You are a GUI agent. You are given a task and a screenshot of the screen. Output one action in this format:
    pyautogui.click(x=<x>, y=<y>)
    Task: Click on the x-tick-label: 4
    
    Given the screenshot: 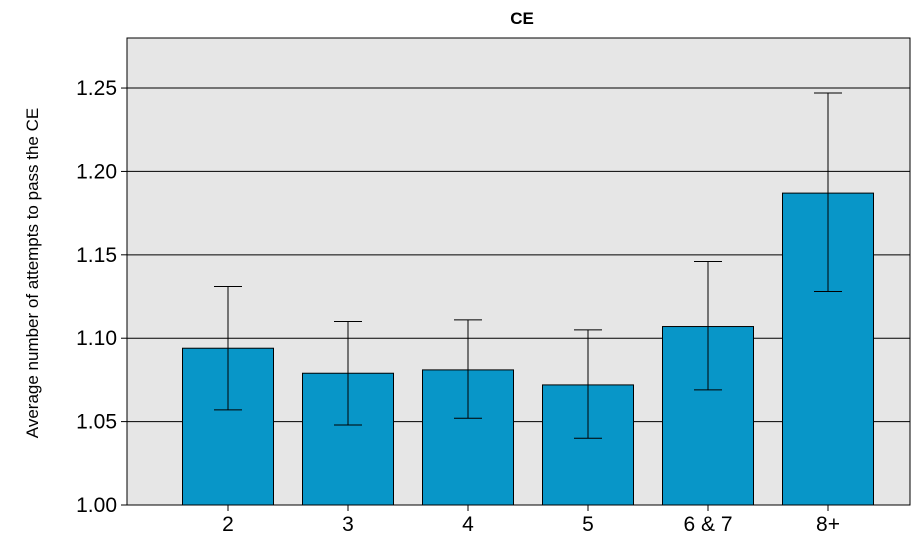 What is the action you would take?
    pyautogui.click(x=468, y=524)
    